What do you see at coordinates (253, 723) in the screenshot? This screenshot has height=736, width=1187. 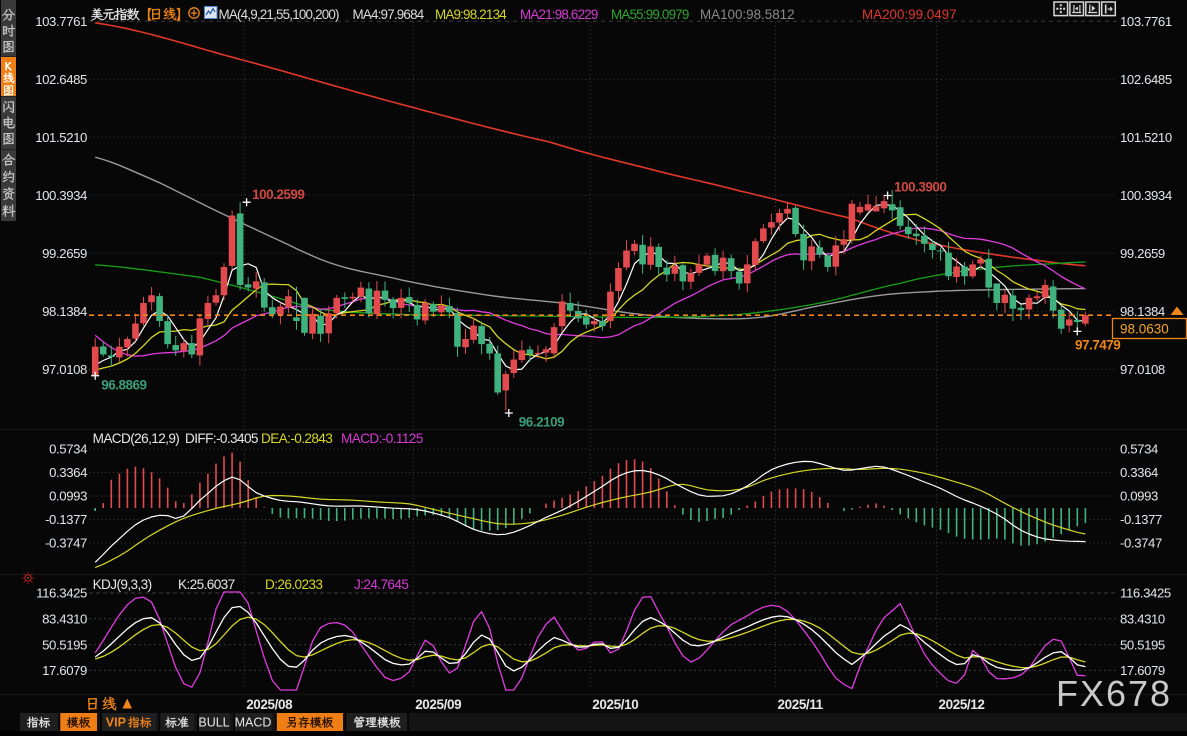 I see `svg-text: MACD` at bounding box center [253, 723].